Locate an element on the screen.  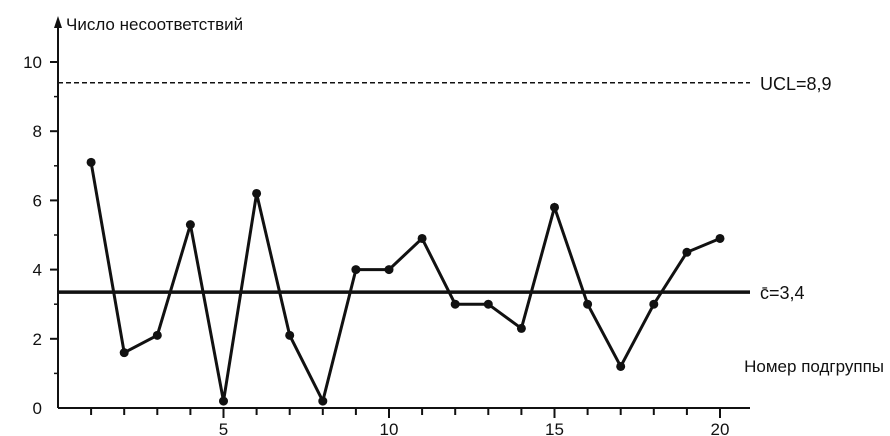
y-tick-label: 6 is located at coordinates (37, 200).